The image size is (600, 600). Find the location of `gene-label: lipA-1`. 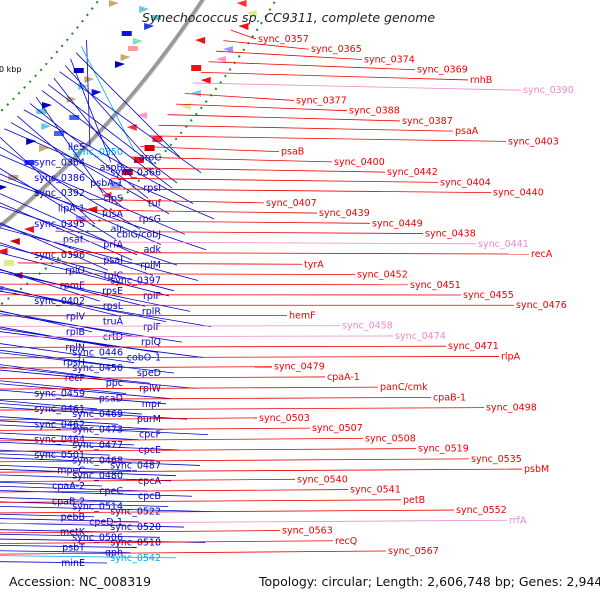

gene-label: lipA-1 is located at coordinates (71, 209).